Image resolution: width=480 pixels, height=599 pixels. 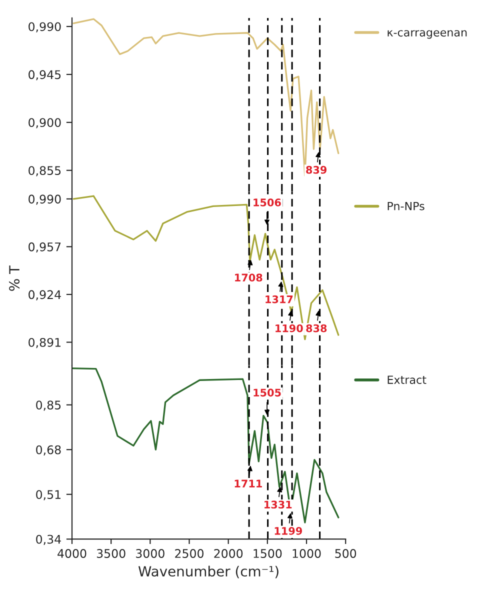 I want to click on annotation: 1190, so click(x=289, y=328).